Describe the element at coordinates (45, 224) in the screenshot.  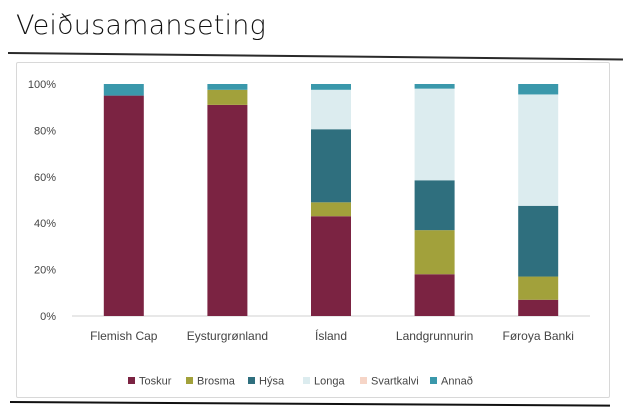
I see `y-tick-label: 40%` at that location.